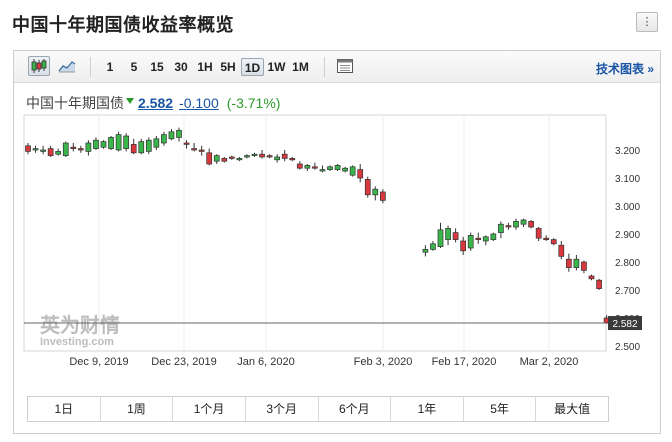  What do you see at coordinates (627, 347) in the screenshot?
I see `y-tick-label: 2.500` at bounding box center [627, 347].